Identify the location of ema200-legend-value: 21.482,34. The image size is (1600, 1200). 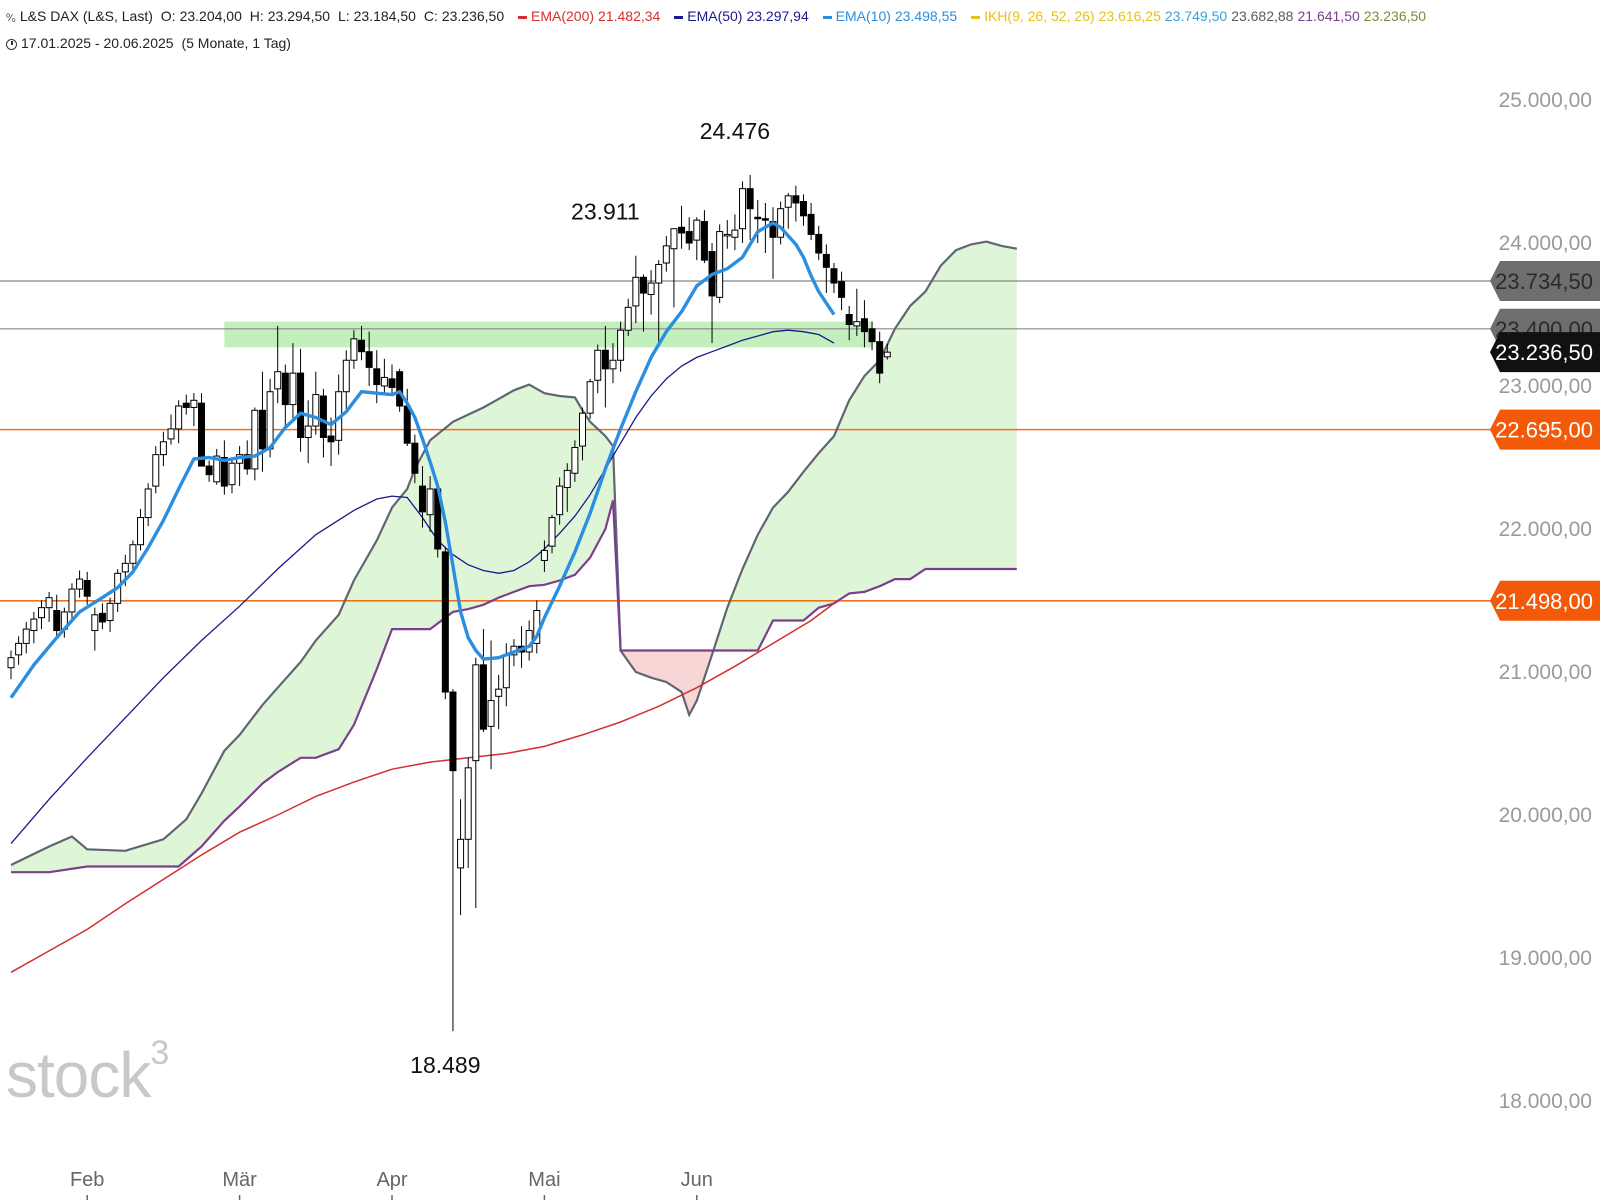
(629, 16).